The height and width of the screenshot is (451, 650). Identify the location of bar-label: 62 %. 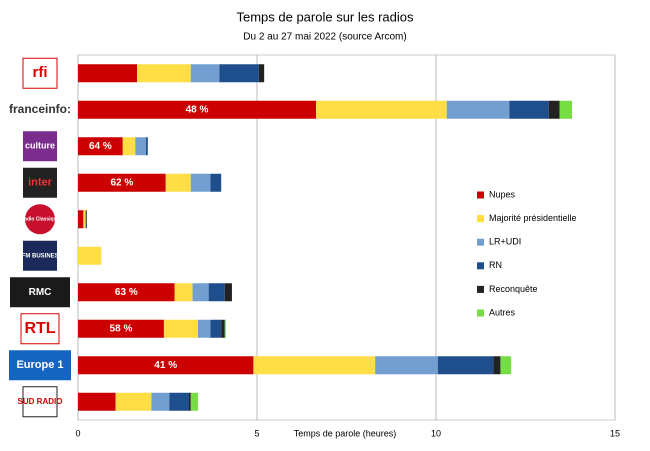
(121, 182).